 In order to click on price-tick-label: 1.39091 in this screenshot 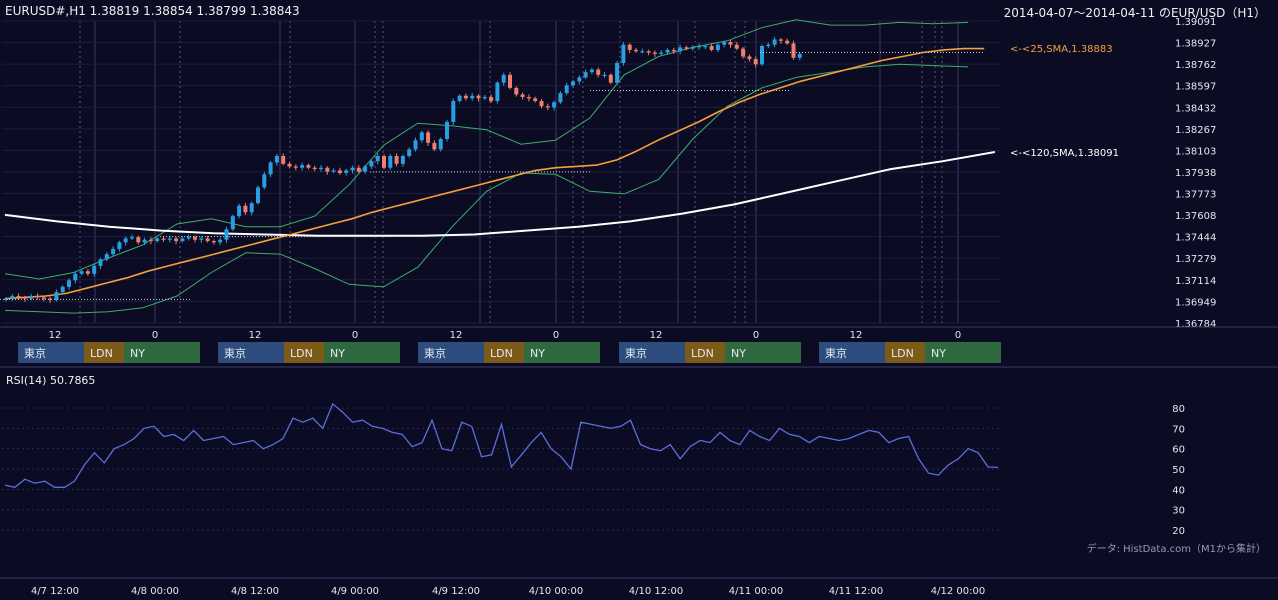, I will do `click(1195, 22)`.